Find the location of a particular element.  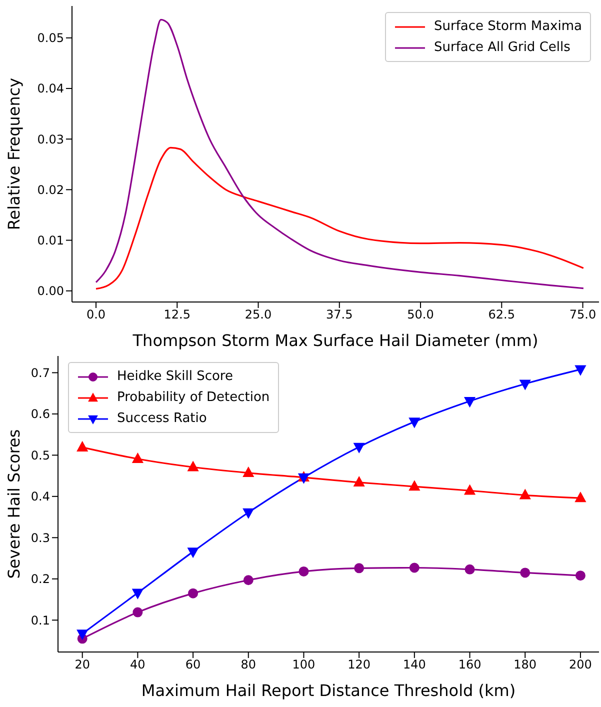

x-tick-label: 100 is located at coordinates (304, 665).